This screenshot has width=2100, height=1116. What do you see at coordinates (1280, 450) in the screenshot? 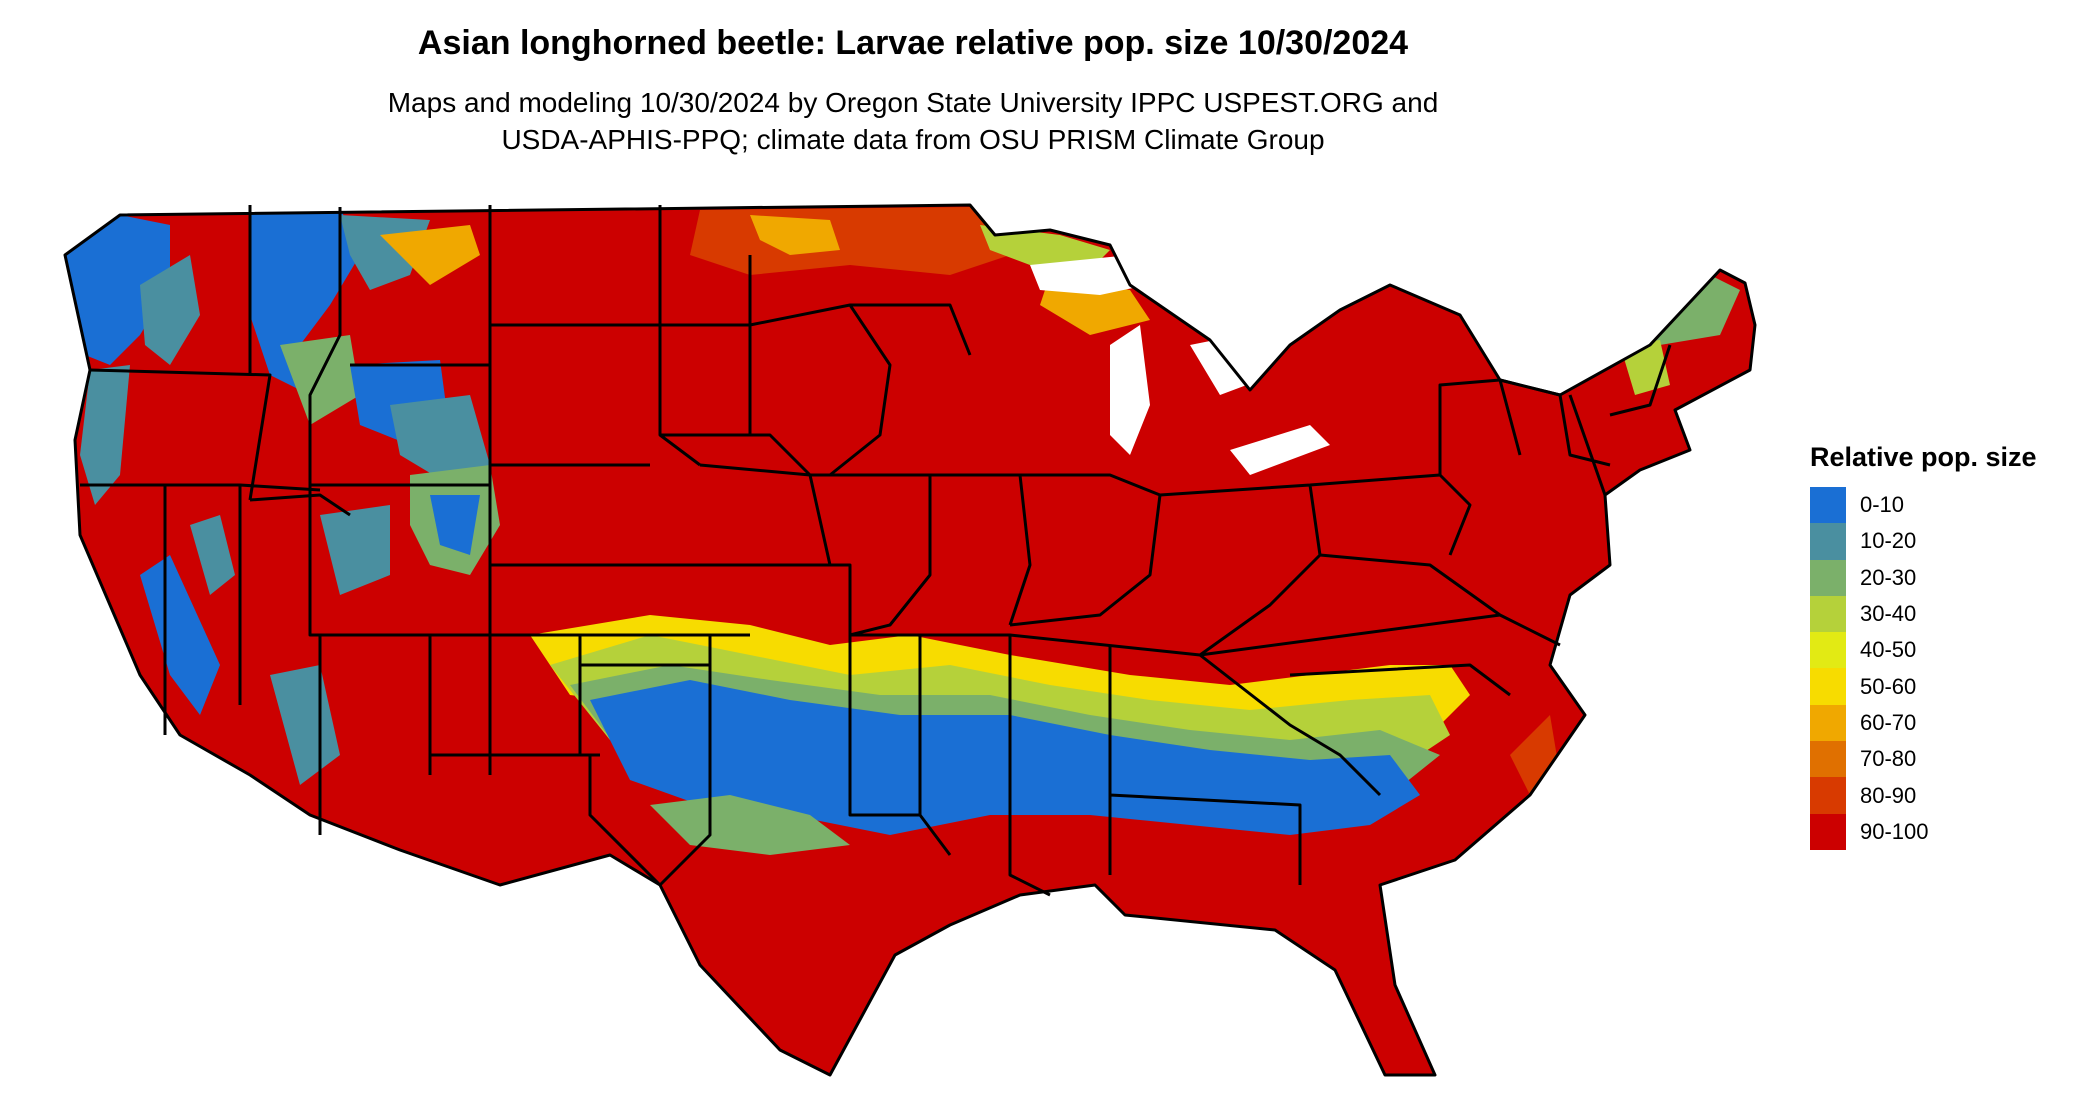
I see `lake-erie` at bounding box center [1280, 450].